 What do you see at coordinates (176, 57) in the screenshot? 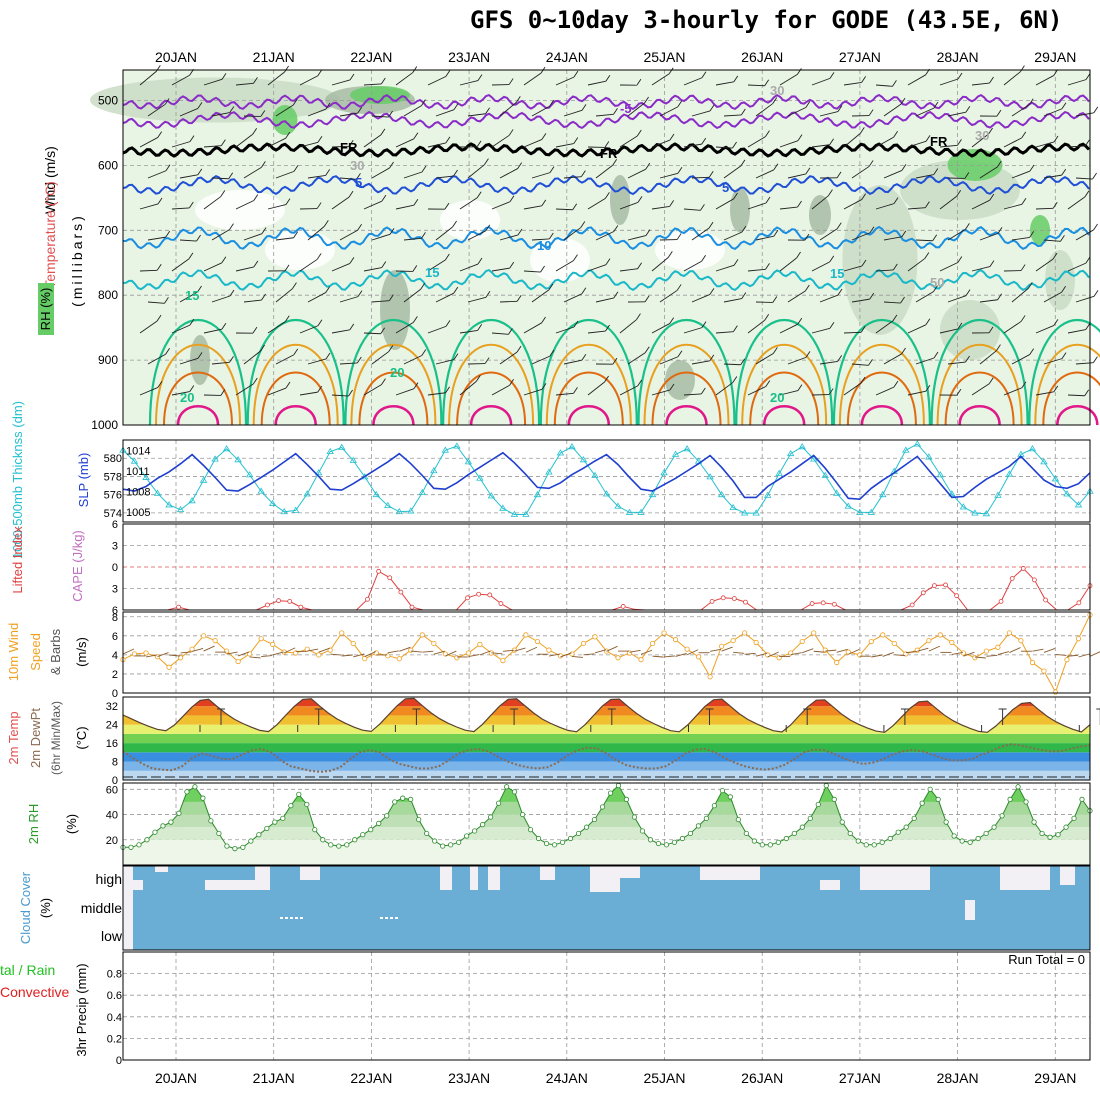
I see `date-label-top: 20JAN` at bounding box center [176, 57].